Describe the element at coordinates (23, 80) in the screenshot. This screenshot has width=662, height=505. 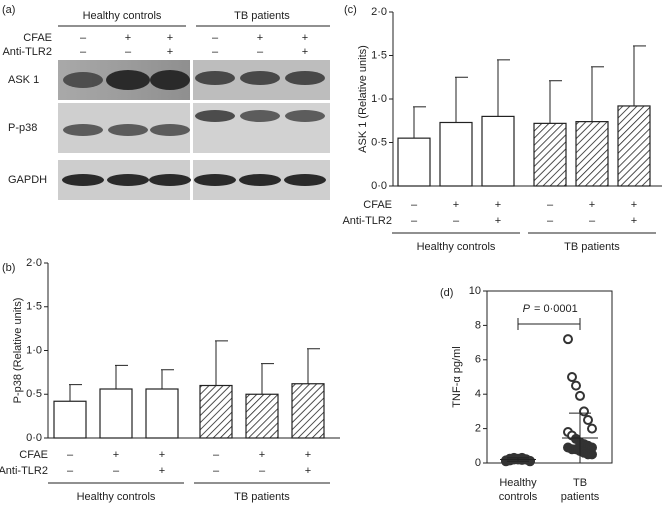
I see `row-label: ASK 1` at that location.